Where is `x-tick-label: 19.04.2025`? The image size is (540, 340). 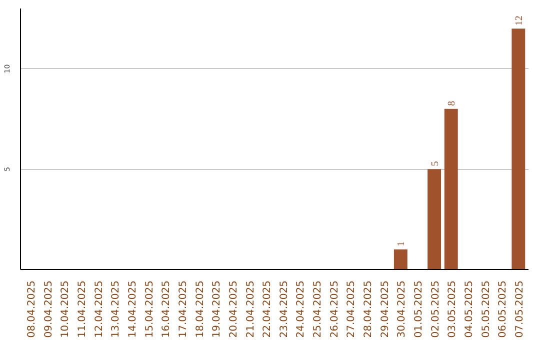 x-tick-label: 19.04.2025 is located at coordinates (217, 309).